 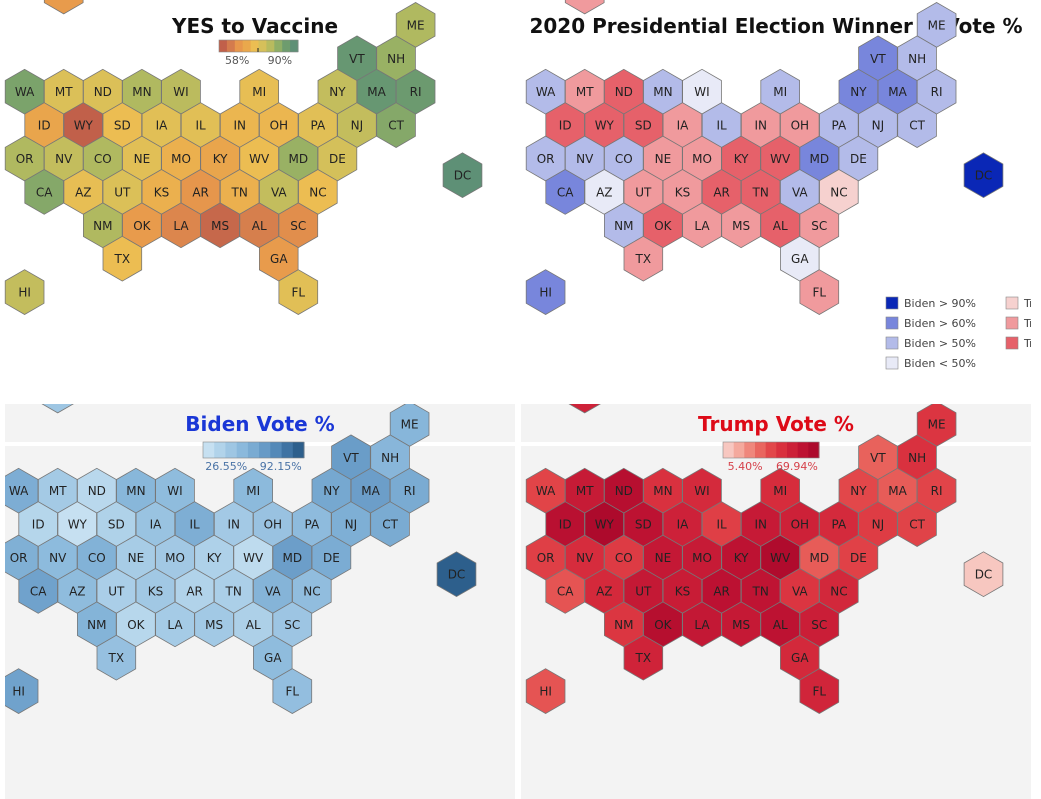 What do you see at coordinates (780, 491) in the screenshot?
I see `hex-label-mi: MI` at bounding box center [780, 491].